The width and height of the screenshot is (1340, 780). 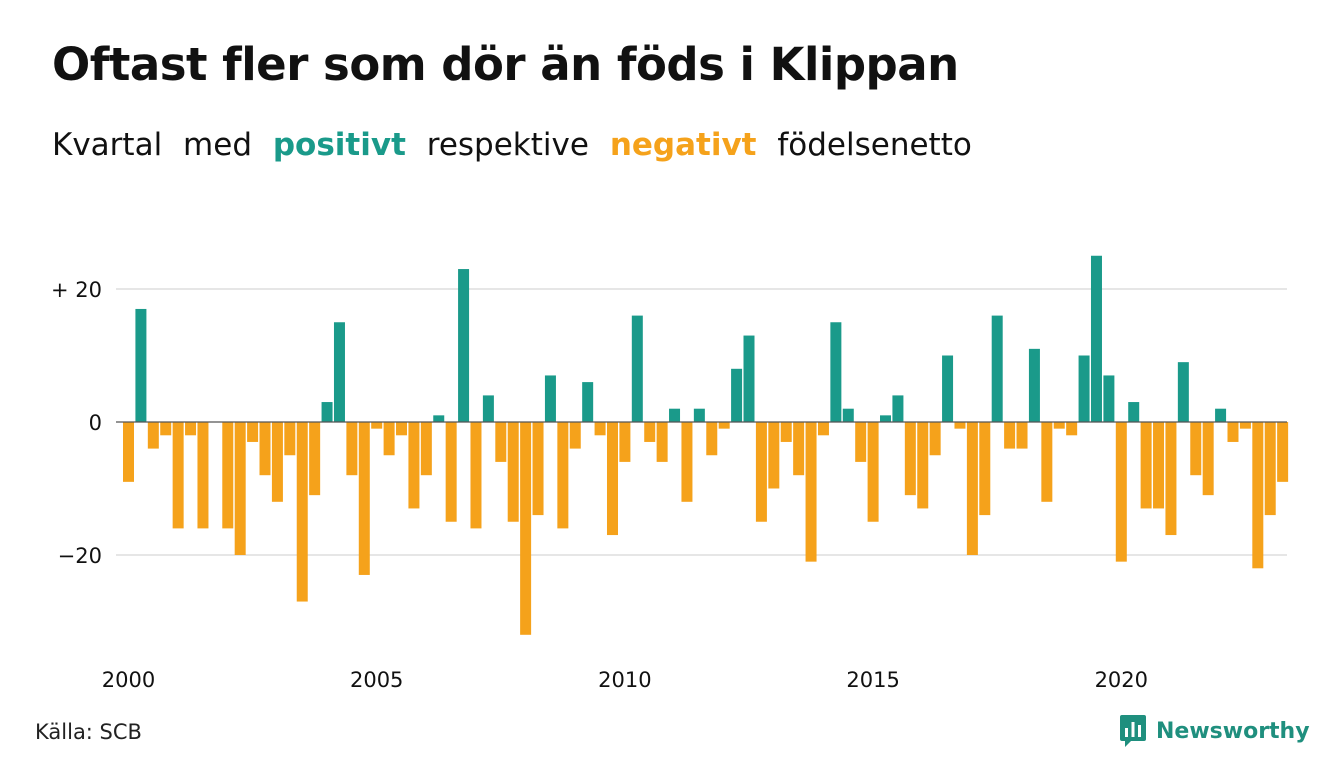 What do you see at coordinates (76, 290) in the screenshot?
I see `y-tick-label: + 20` at bounding box center [76, 290].